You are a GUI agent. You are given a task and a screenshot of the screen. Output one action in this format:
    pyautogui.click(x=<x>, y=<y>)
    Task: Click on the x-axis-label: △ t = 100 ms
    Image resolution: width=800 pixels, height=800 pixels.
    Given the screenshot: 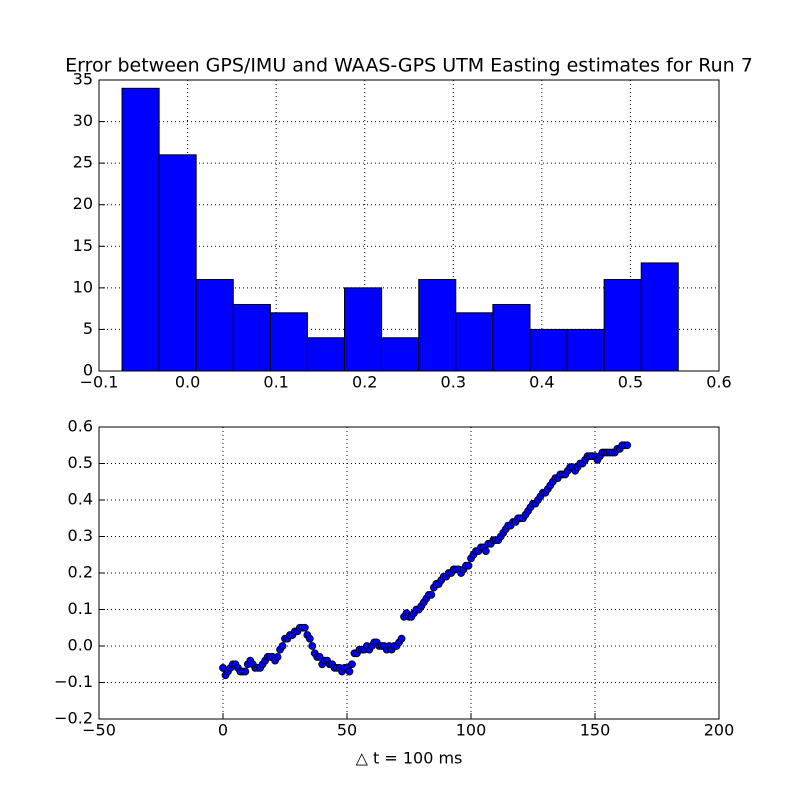 What is the action you would take?
    pyautogui.click(x=409, y=758)
    